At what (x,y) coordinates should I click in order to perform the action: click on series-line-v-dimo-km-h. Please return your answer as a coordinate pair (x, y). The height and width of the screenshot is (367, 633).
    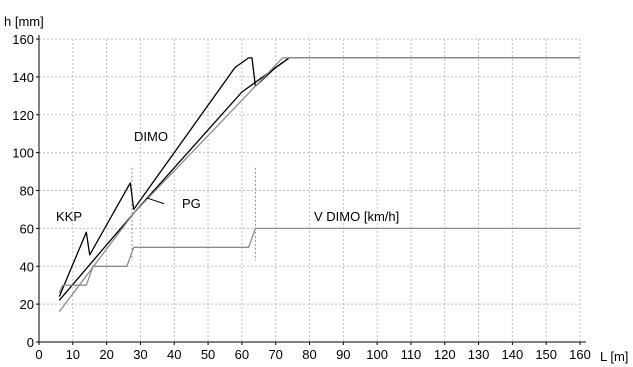
    Looking at the image, I should click on (319, 260).